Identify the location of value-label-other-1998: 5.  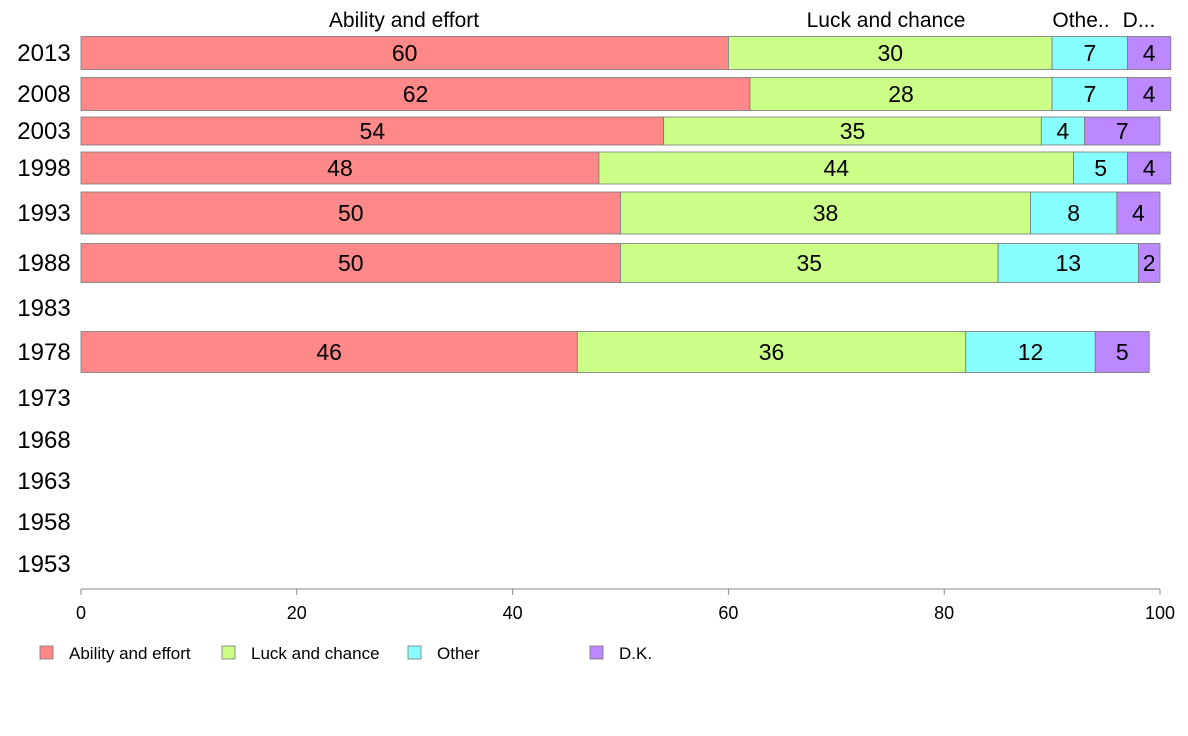
(1100, 168).